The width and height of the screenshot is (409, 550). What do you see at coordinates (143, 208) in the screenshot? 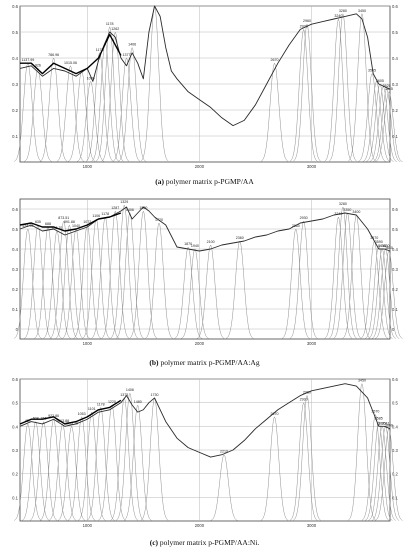
I see `peak-label: 1500` at bounding box center [143, 208].